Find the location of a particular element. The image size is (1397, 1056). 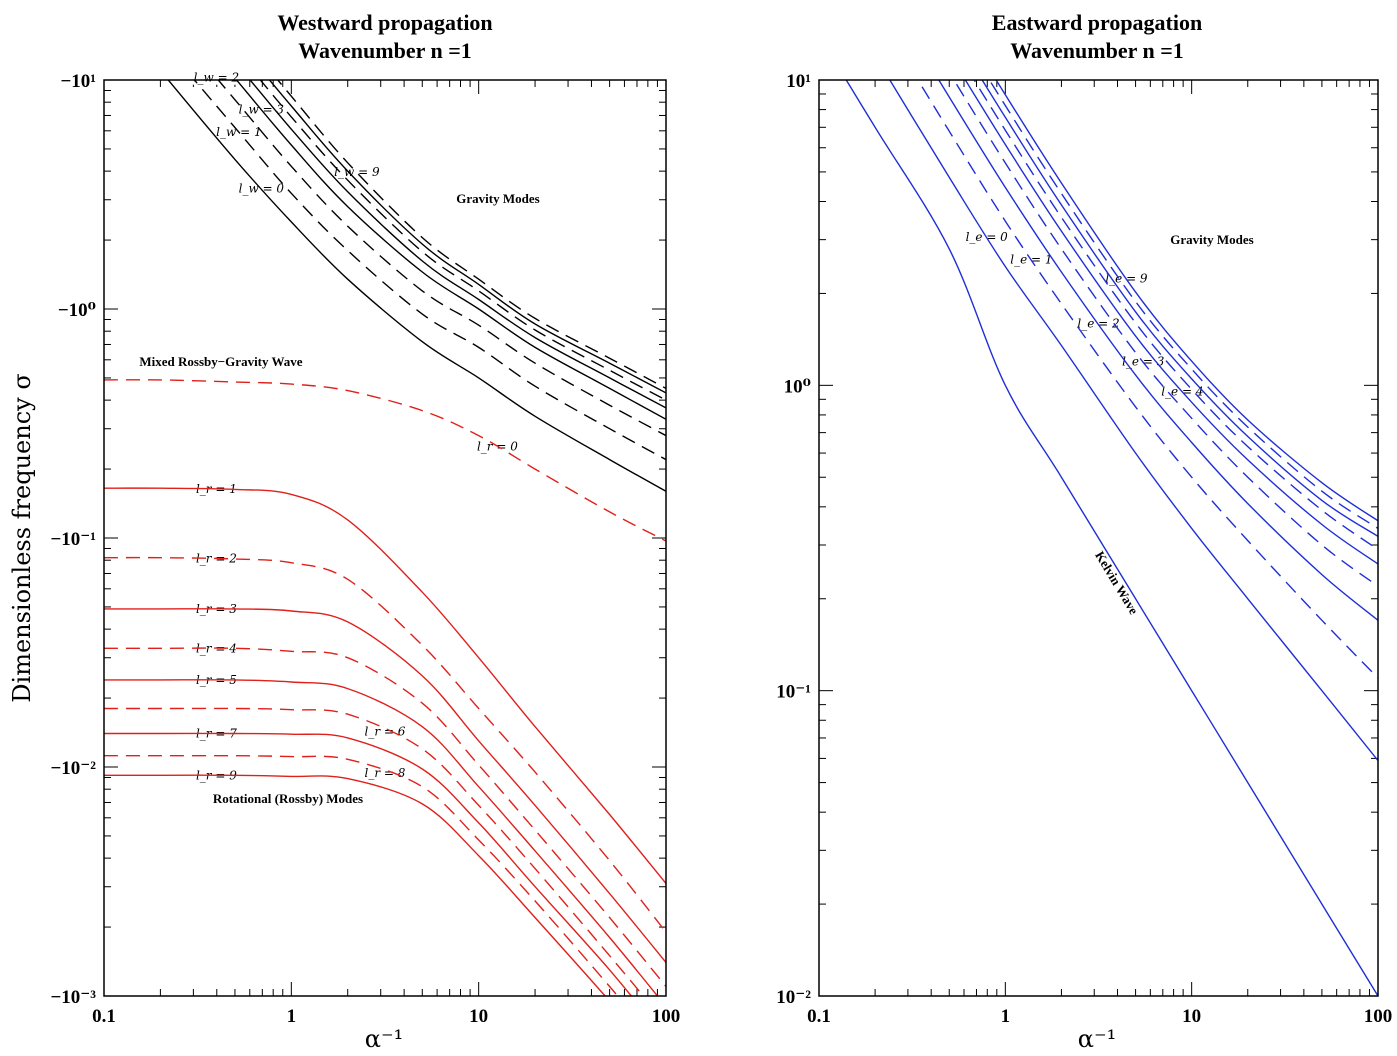

west-curve-label: l_r = 8 is located at coordinates (385, 773).